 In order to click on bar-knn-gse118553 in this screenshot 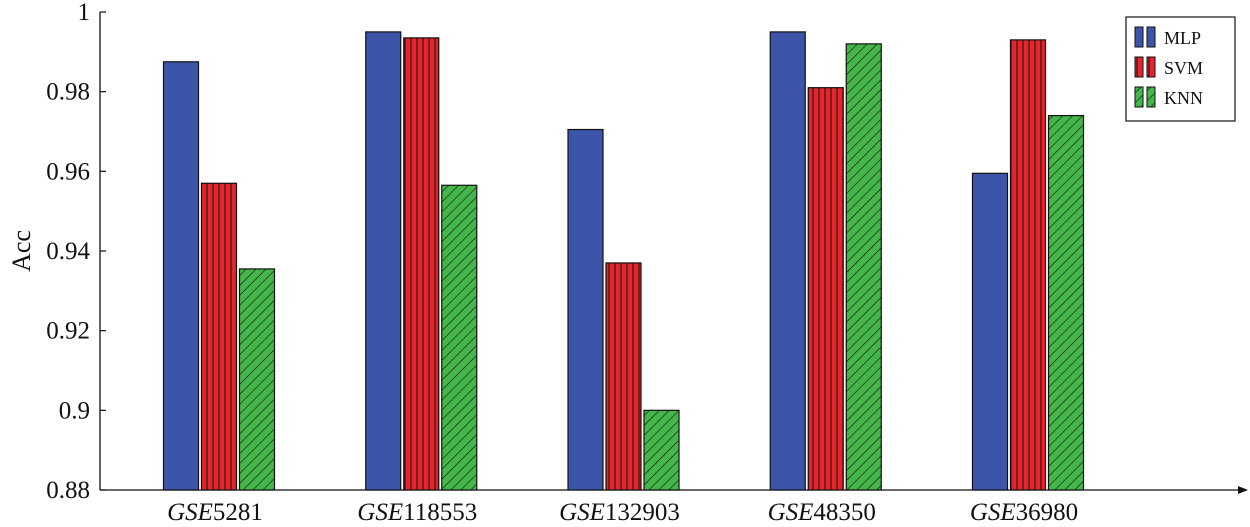, I will do `click(459, 337)`.